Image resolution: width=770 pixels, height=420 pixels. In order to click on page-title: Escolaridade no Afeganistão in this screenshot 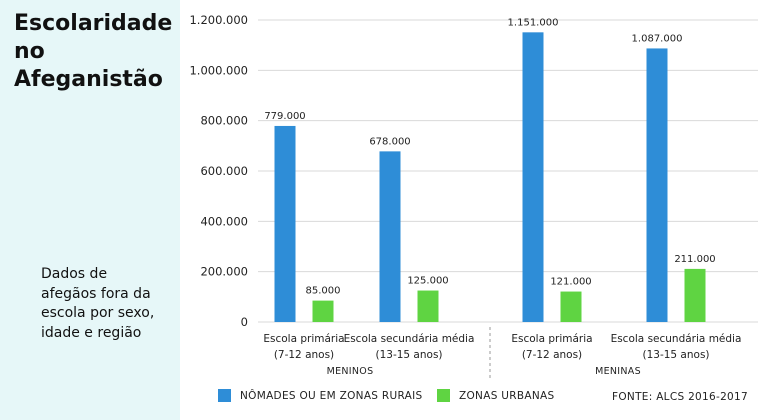, I will do `click(93, 51)`.